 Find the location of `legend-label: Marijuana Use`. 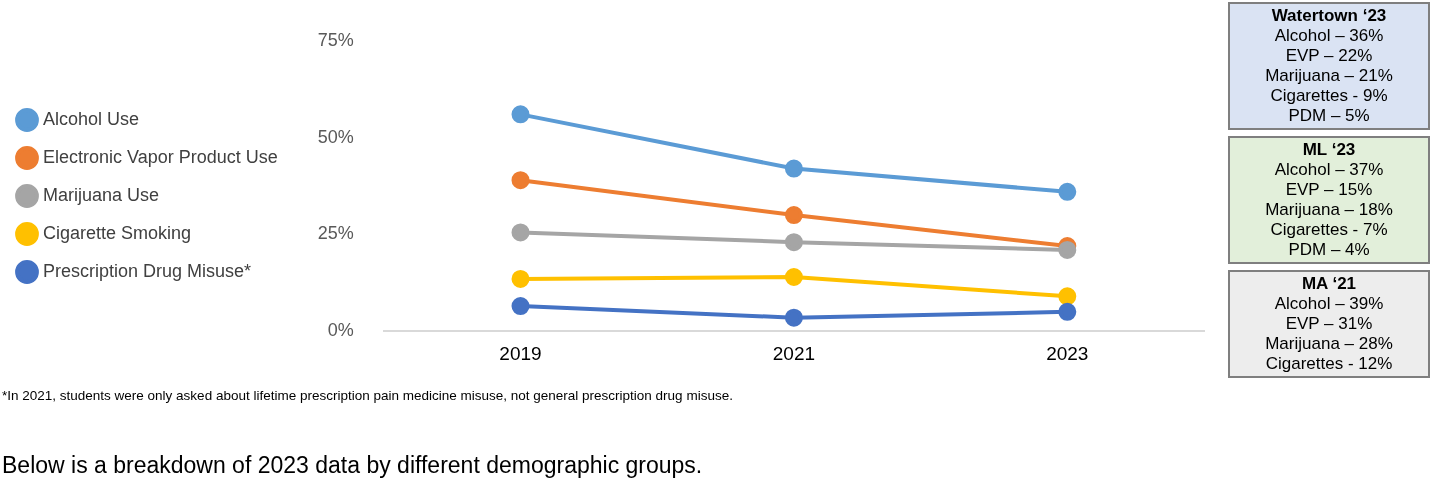

legend-label: Marijuana Use is located at coordinates (101, 194).